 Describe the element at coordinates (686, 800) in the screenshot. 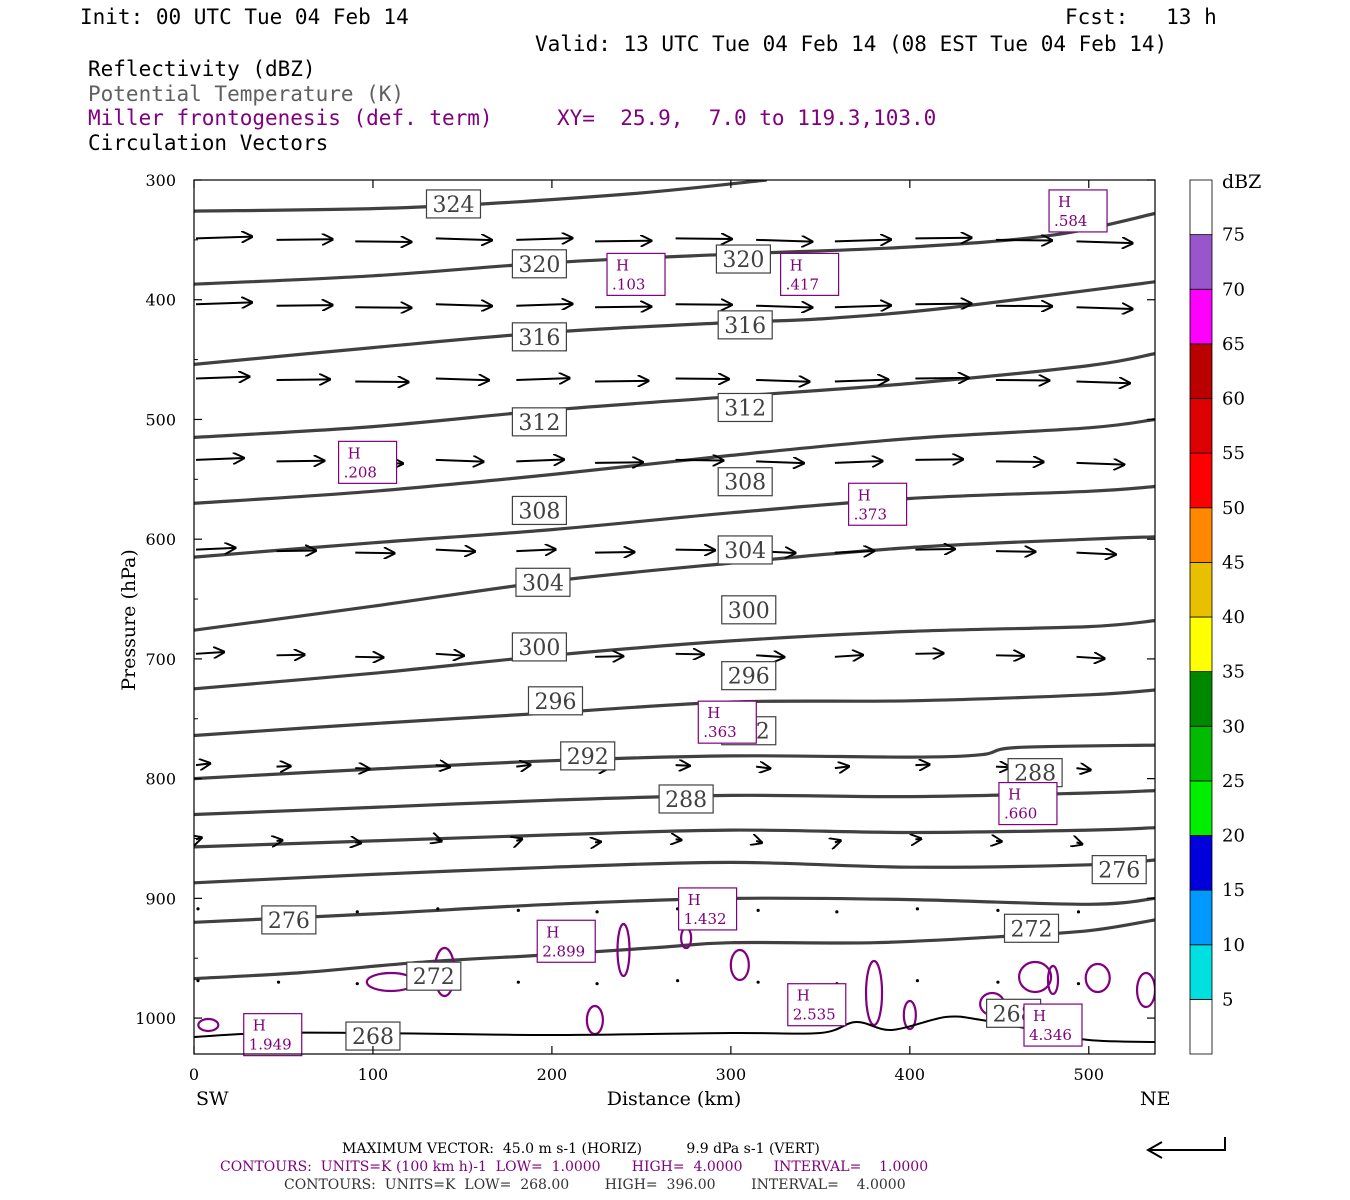

I see `theta-label: 288` at that location.